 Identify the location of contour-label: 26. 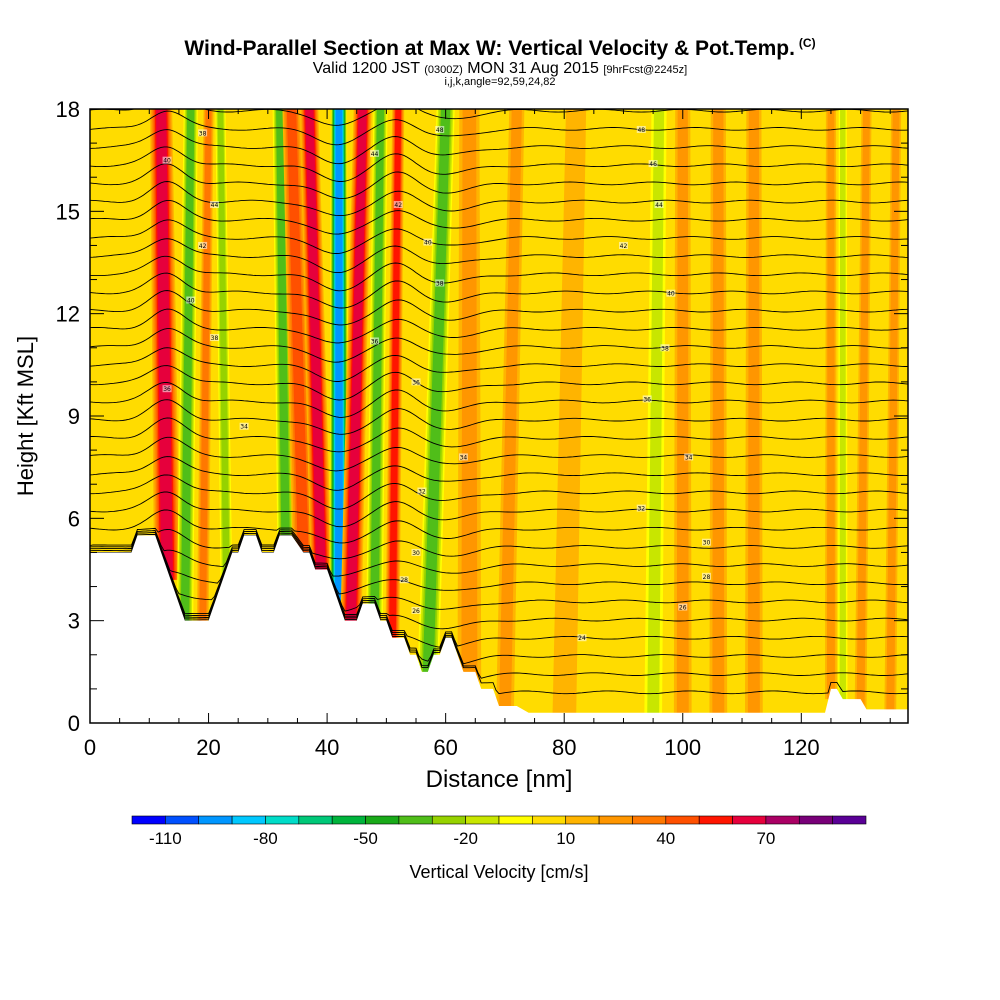
(416, 611).